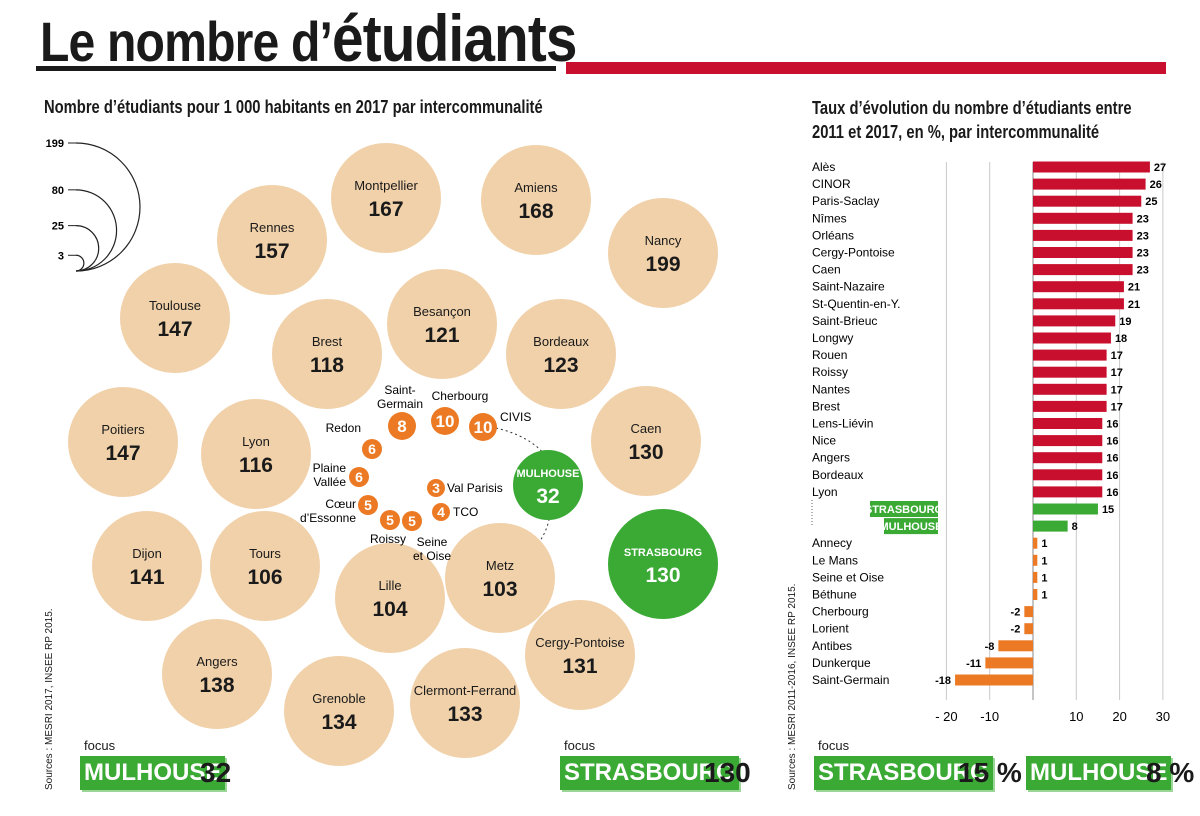 Image resolution: width=1200 pixels, height=816 pixels. Describe the element at coordinates (390, 598) in the screenshot. I see `bubble-lille` at that location.